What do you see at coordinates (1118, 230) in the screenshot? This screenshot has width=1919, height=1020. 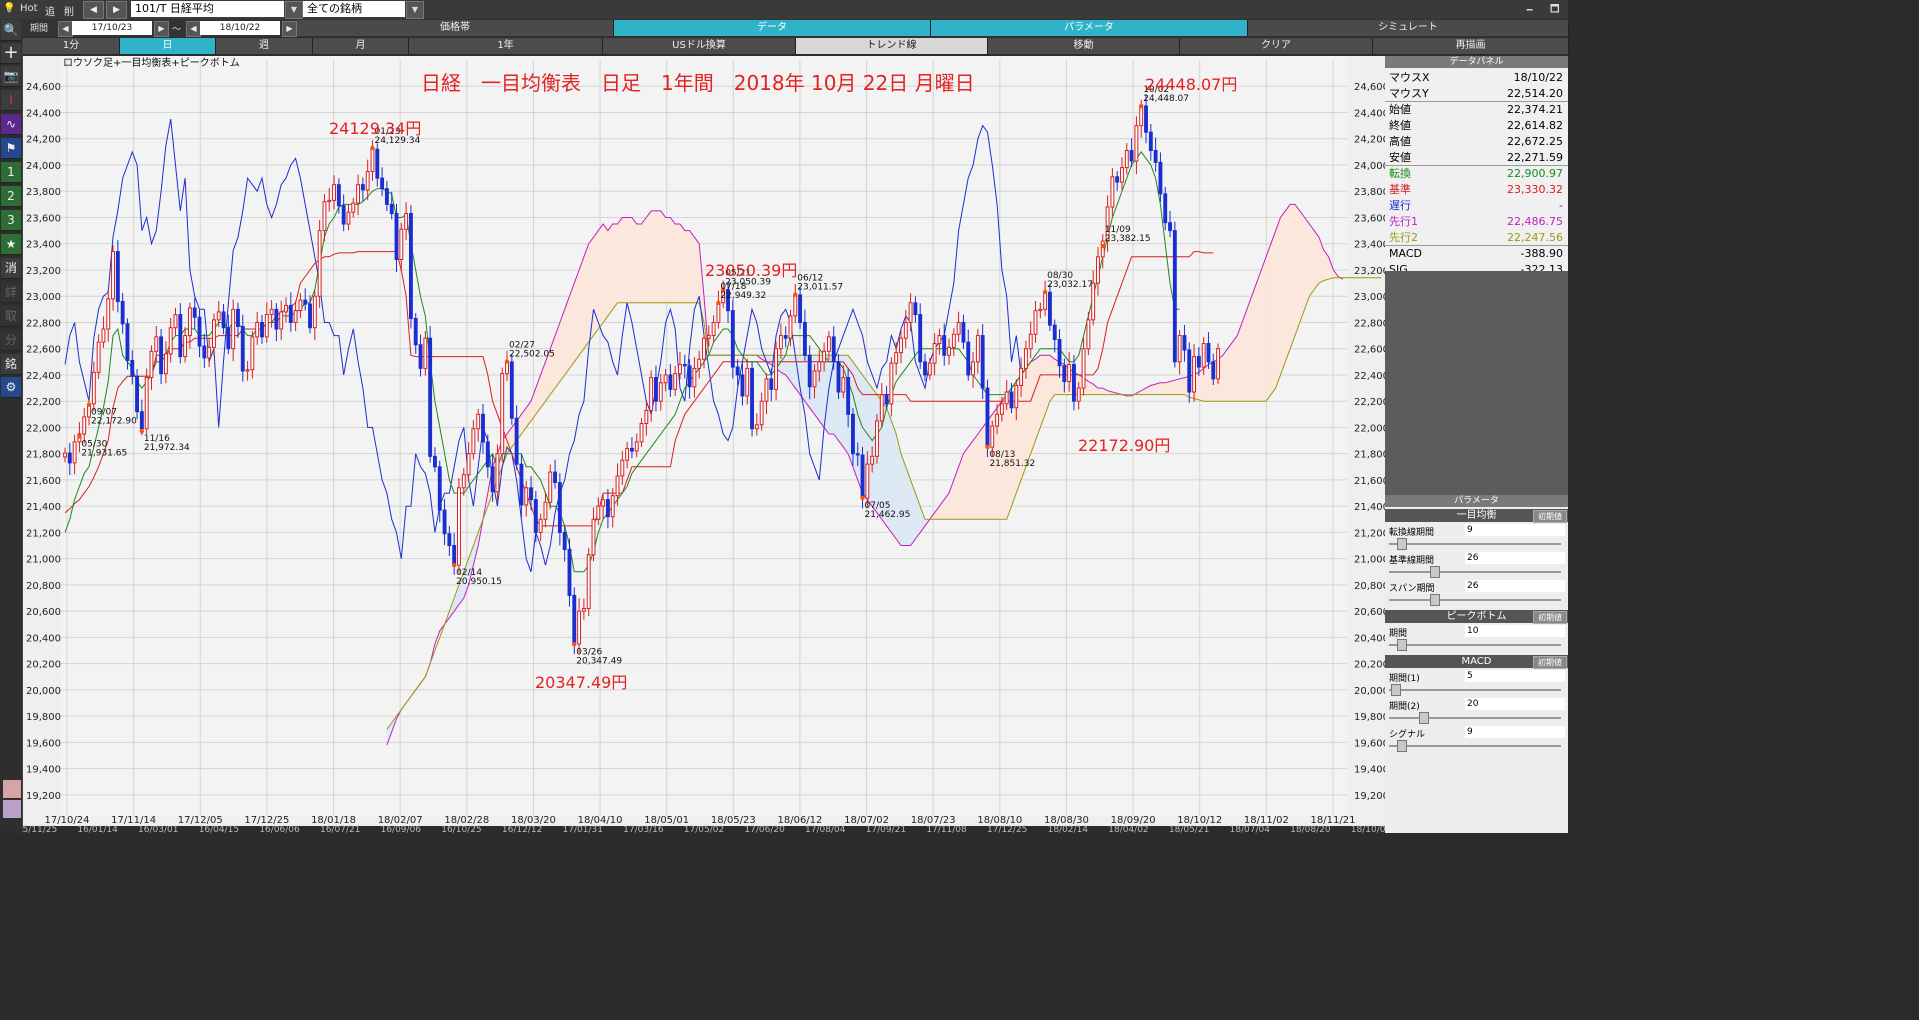 I see `peak-bottom-date: 11/09` at bounding box center [1118, 230].